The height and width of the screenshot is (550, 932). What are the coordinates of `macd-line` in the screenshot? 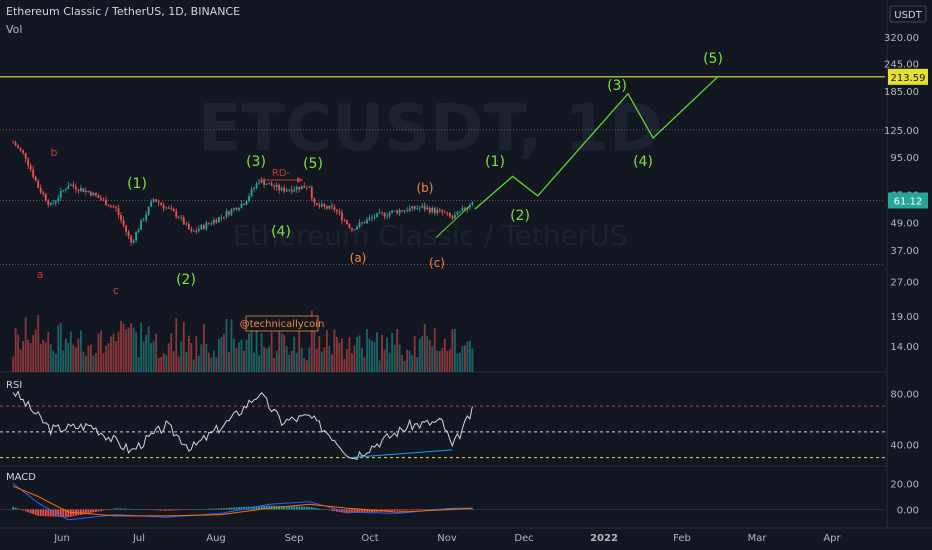 It's located at (242, 502).